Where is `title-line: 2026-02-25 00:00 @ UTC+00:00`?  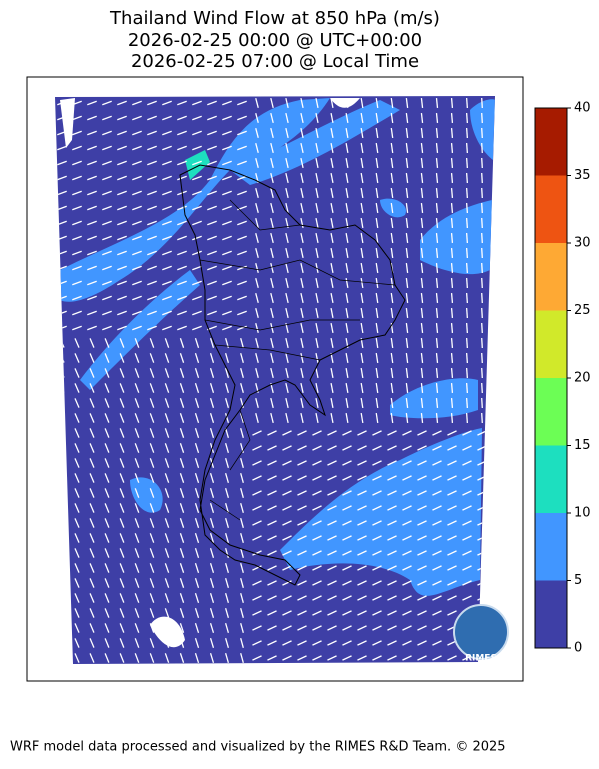
title-line: 2026-02-25 00:00 @ UTC+00:00 is located at coordinates (275, 40).